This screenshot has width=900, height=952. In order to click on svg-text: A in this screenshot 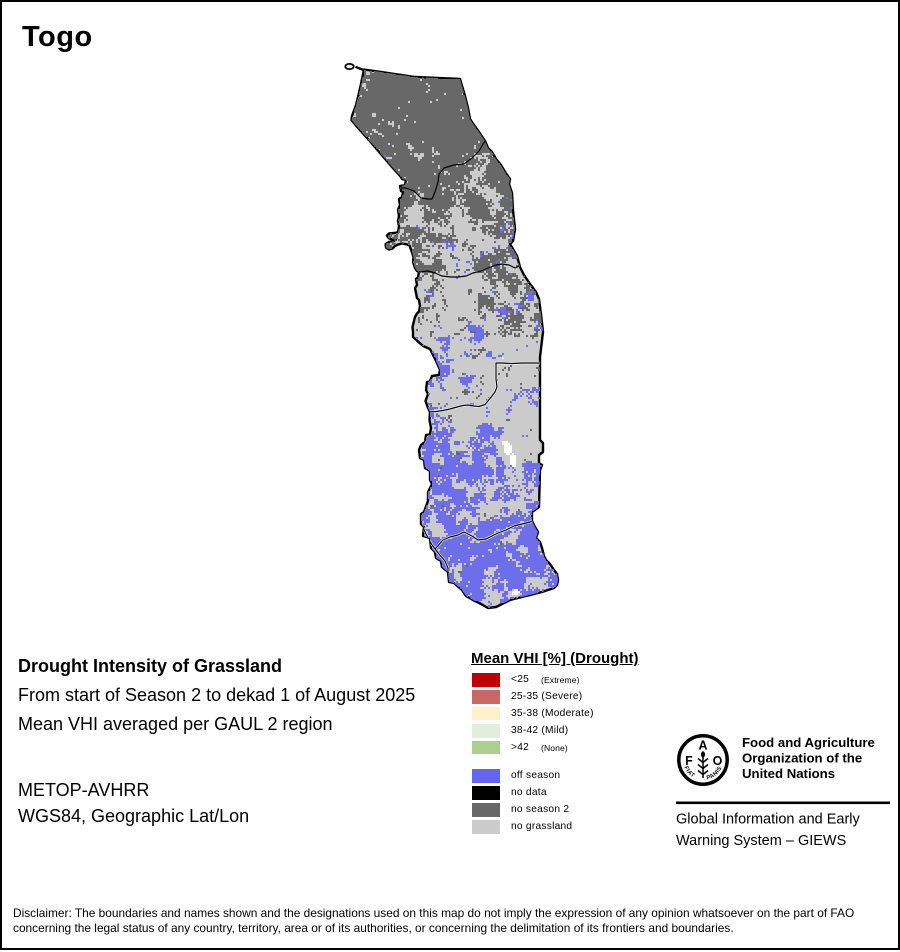, I will do `click(702, 746)`.